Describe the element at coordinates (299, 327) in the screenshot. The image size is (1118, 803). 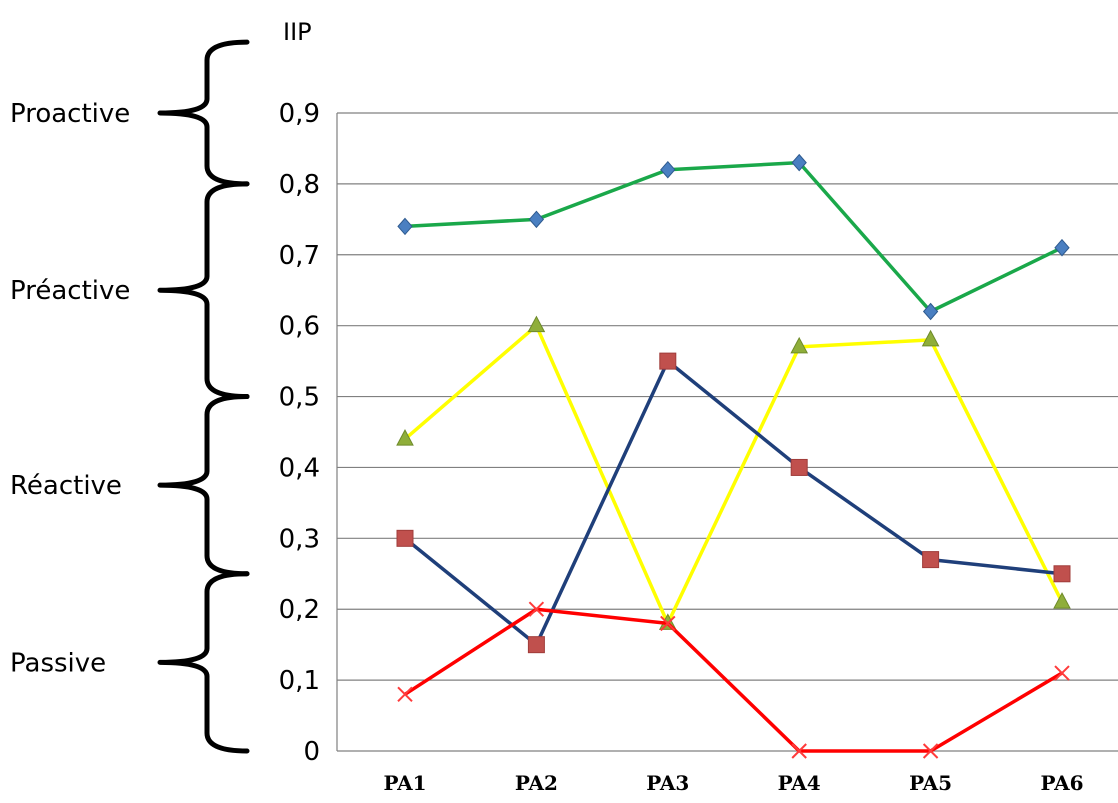
I see `y-tick-label: 0,6` at that location.